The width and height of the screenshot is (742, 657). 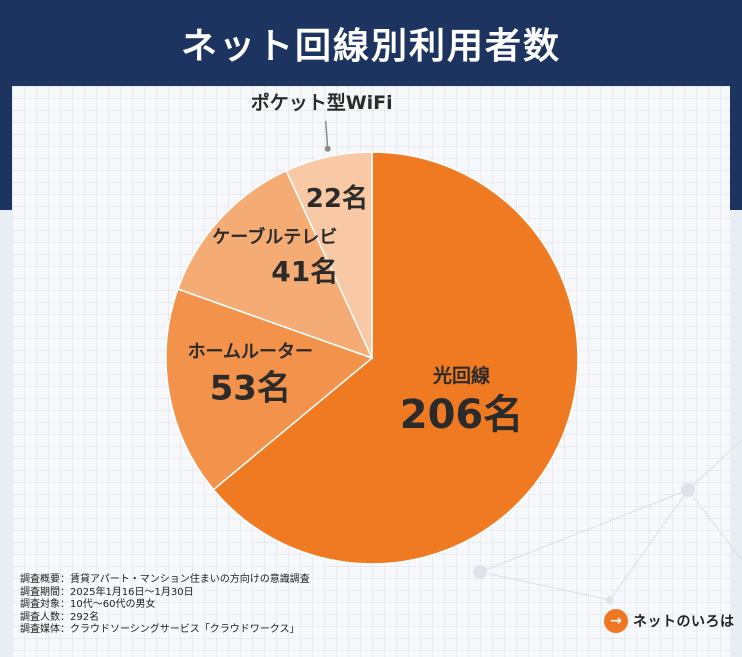 I want to click on pie-slice-pocket-wifi, so click(x=329, y=255).